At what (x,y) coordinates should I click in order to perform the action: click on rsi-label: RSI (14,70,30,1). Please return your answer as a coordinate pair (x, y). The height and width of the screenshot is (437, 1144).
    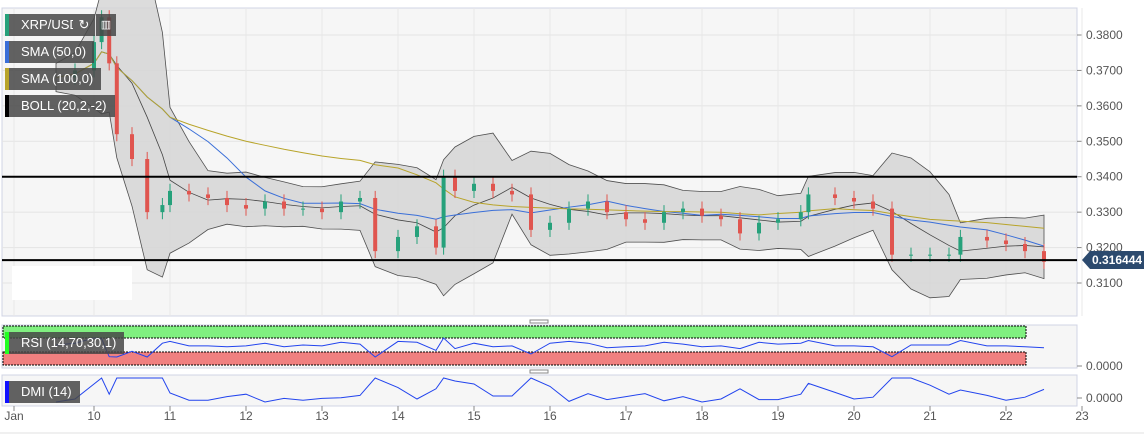
    Looking at the image, I should click on (65, 343).